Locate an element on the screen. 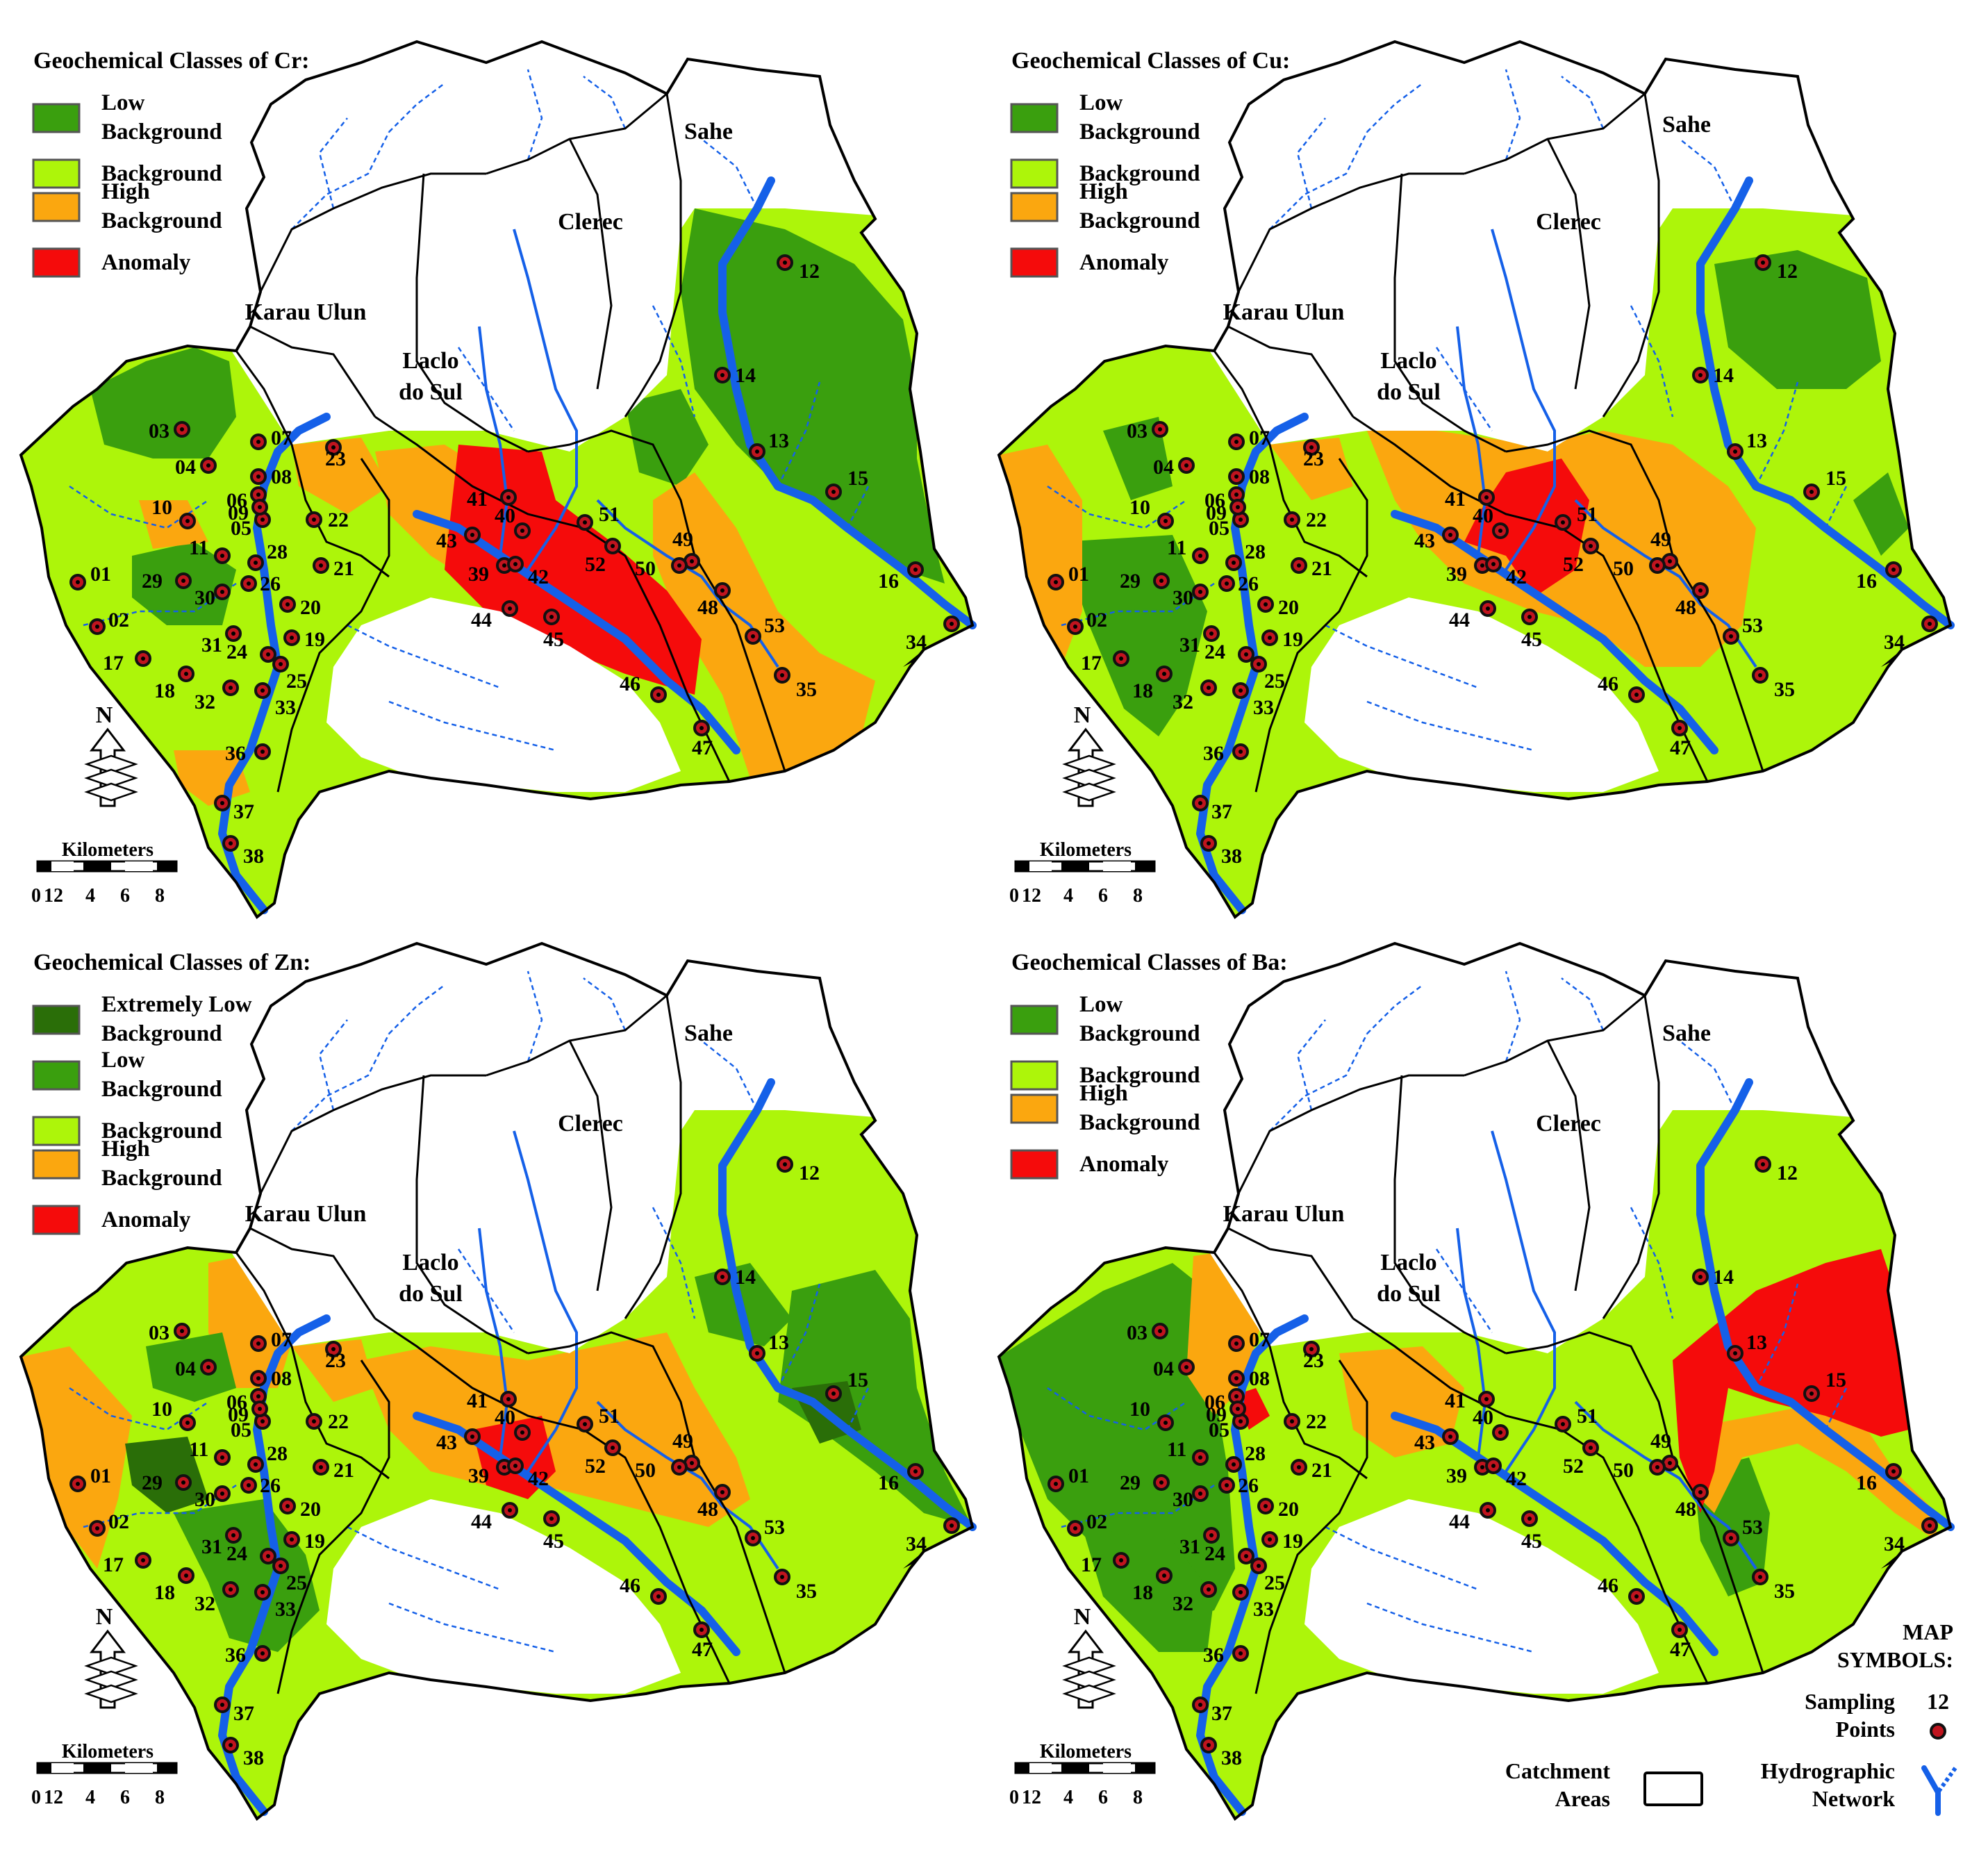  catchment-area-symbol is located at coordinates (1673, 1789).